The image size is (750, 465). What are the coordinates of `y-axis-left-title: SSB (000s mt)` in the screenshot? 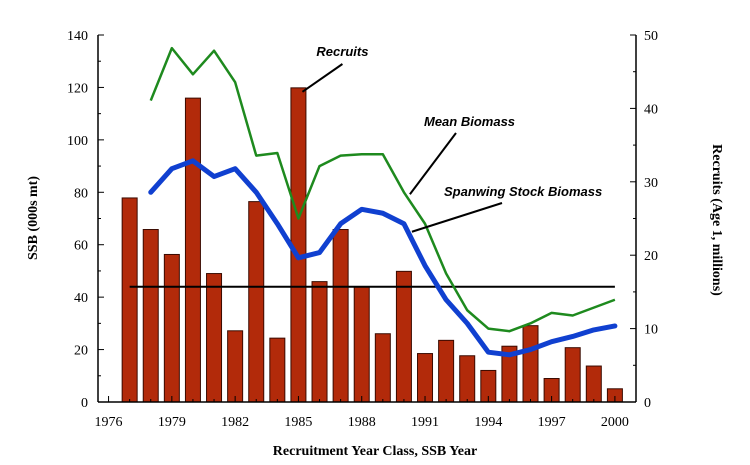 It's located at (33, 218).